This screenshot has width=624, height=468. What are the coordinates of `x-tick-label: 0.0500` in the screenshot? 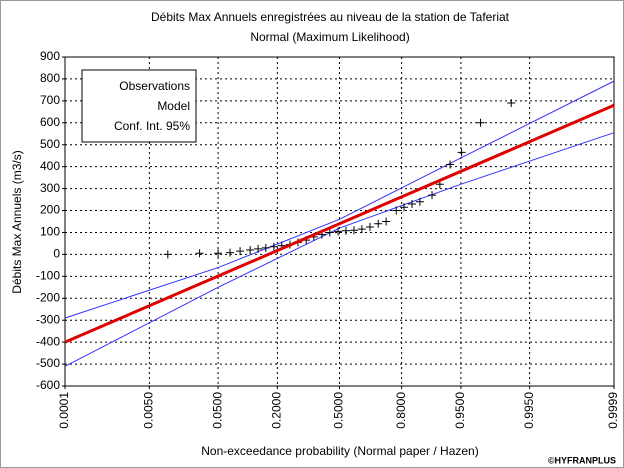 It's located at (217, 410).